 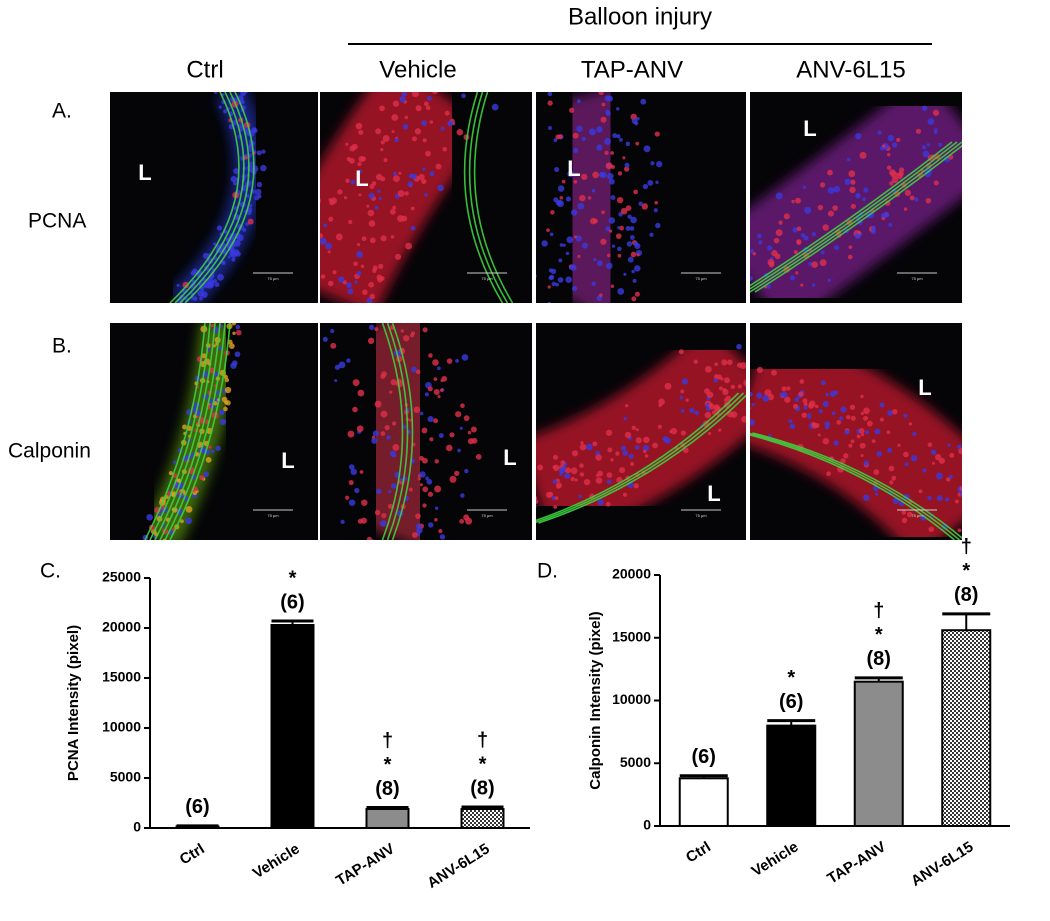 What do you see at coordinates (192, 854) in the screenshot?
I see `x-tick-label: Ctrl` at bounding box center [192, 854].